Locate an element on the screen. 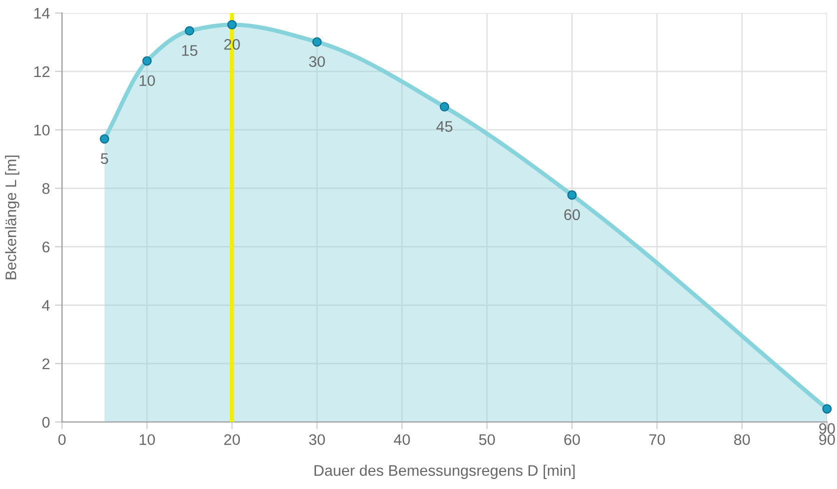  annotation: 30 is located at coordinates (317, 62).